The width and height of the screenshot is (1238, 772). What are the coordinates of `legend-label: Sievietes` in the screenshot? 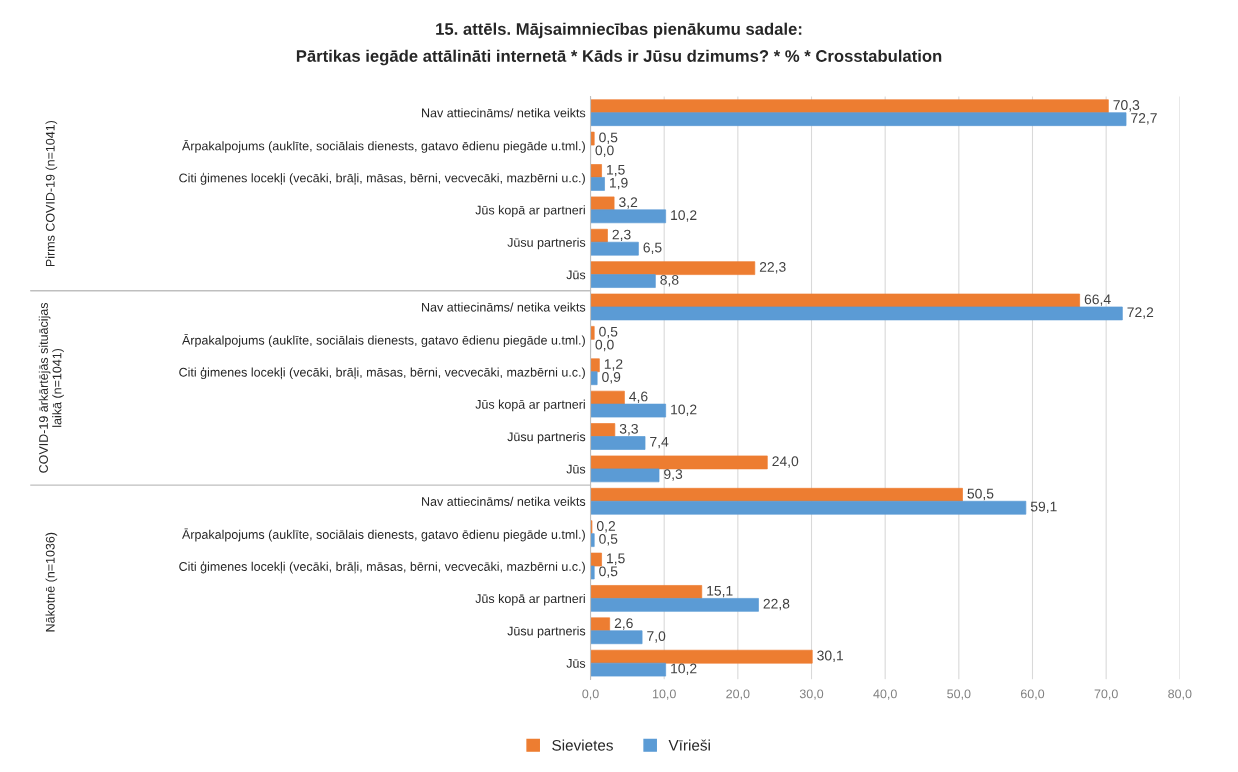 It's located at (582, 745).